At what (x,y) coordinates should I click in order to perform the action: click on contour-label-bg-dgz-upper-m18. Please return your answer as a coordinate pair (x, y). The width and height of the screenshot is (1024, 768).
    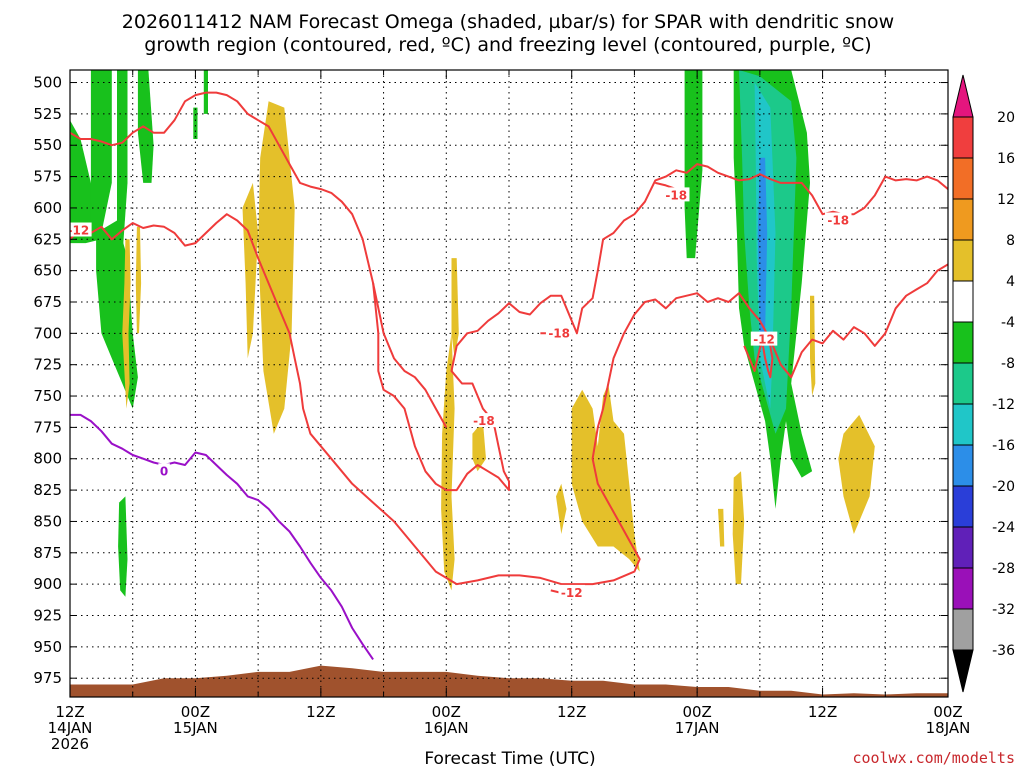
    Looking at the image, I should click on (838, 219).